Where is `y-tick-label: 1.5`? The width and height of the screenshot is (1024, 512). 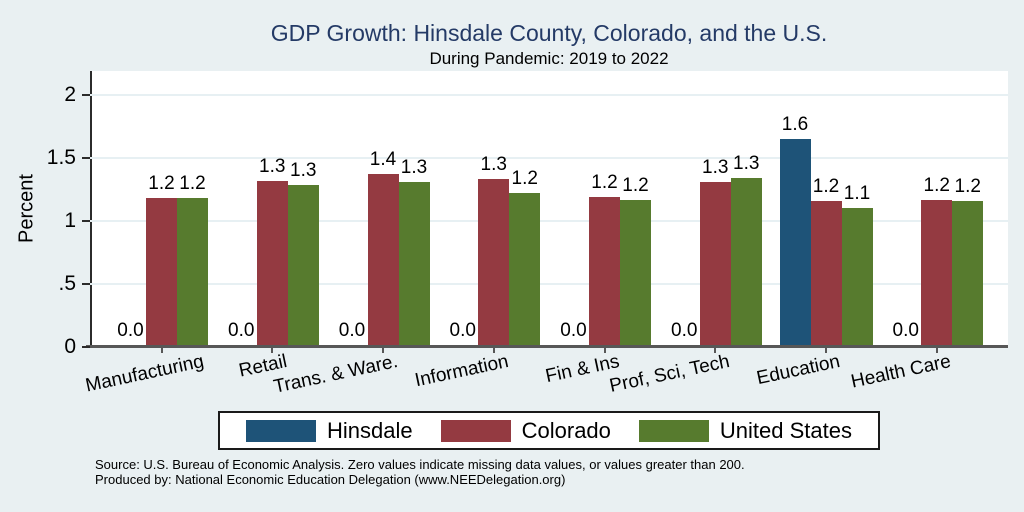 y-tick-label: 1.5 is located at coordinates (61, 157).